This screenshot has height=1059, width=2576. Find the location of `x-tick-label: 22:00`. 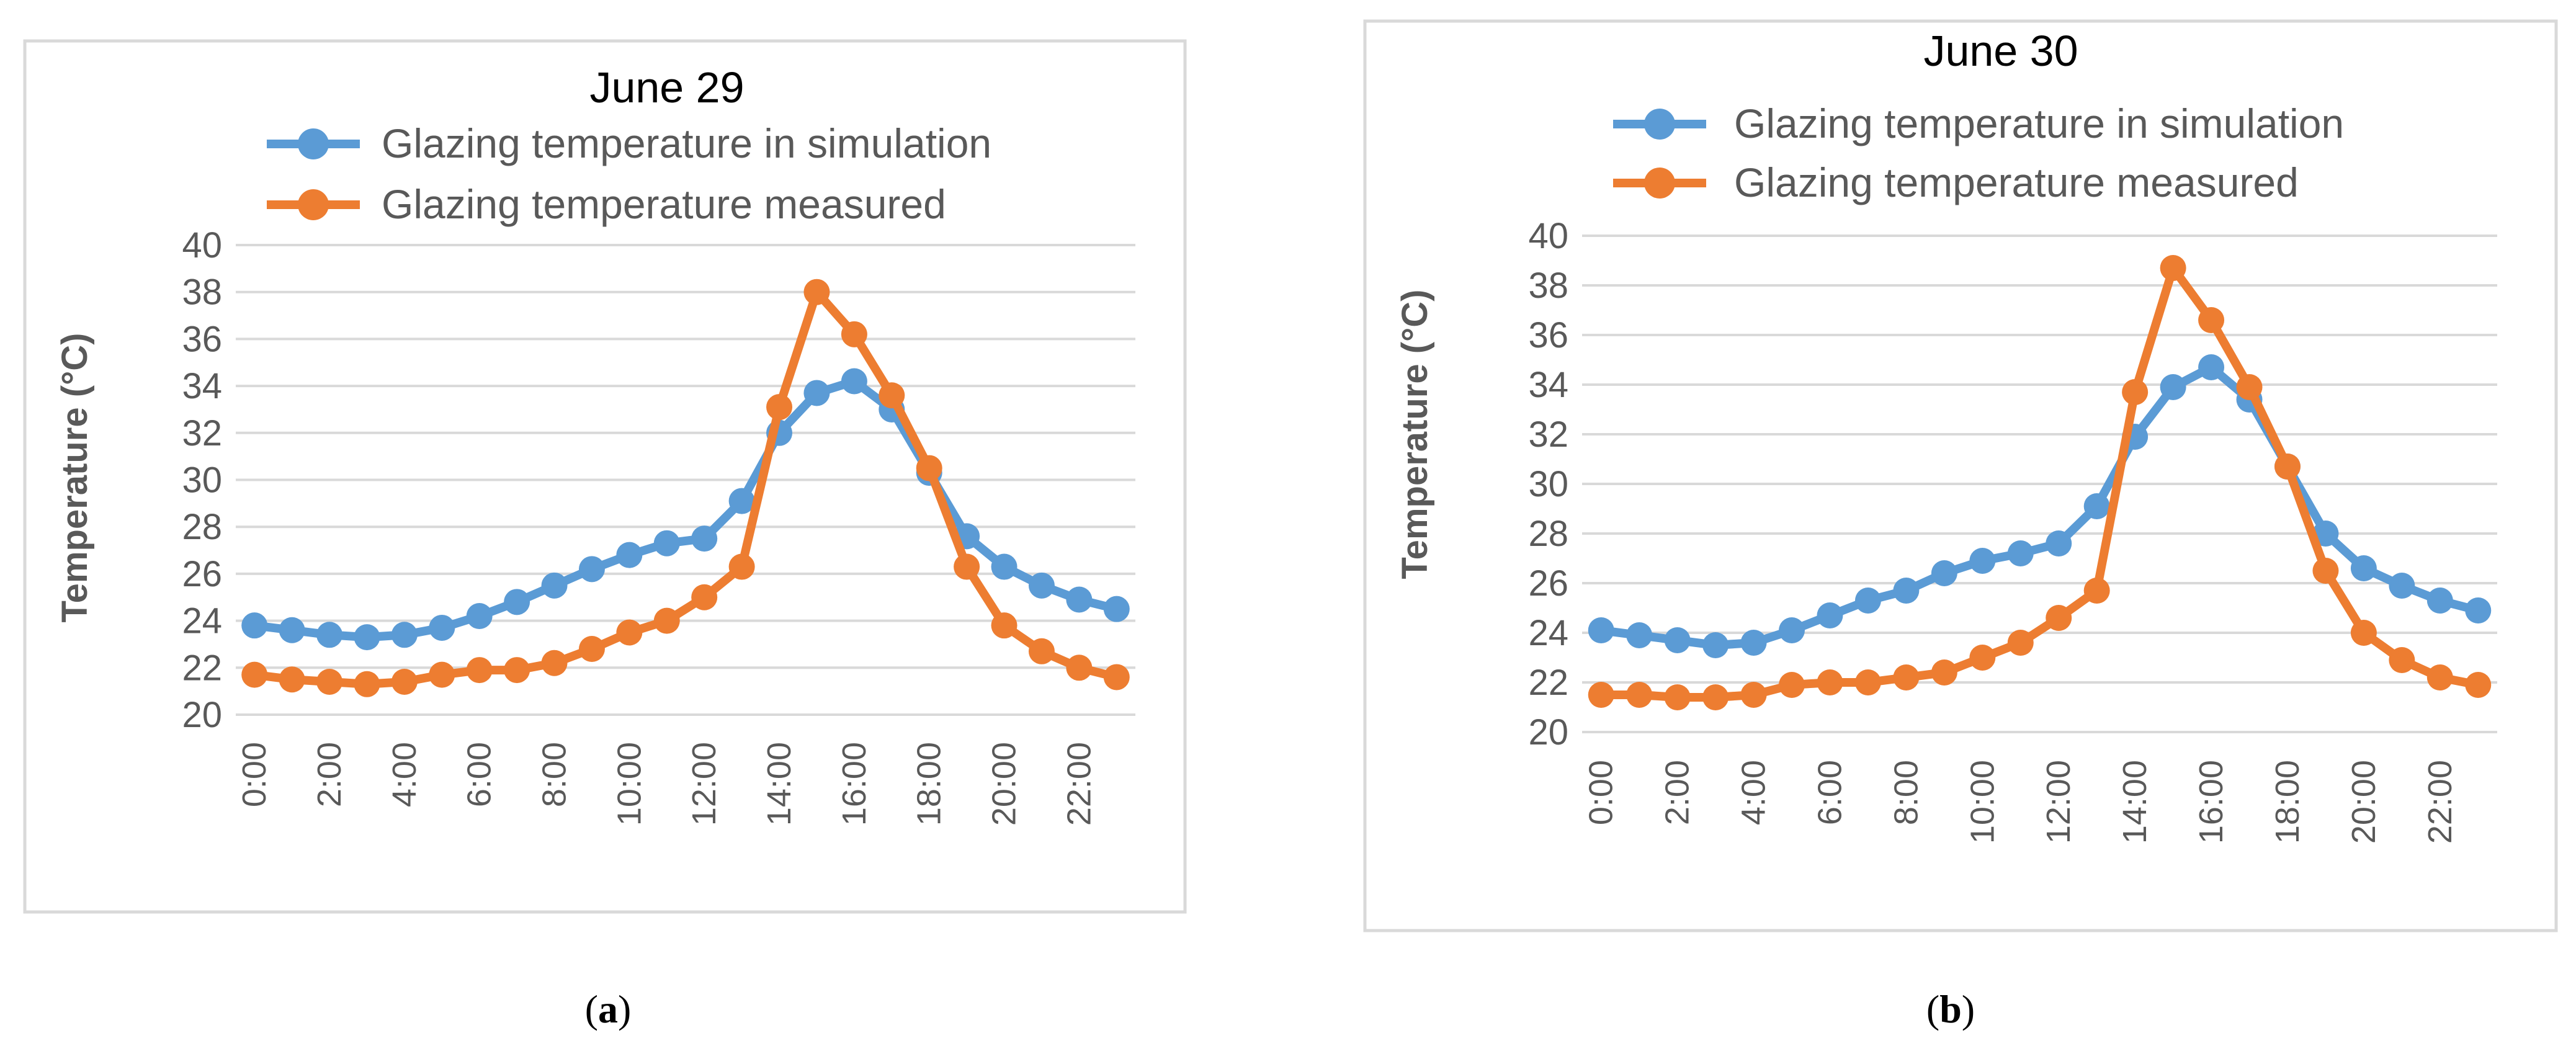

x-tick-label: 22:00 is located at coordinates (1079, 784).